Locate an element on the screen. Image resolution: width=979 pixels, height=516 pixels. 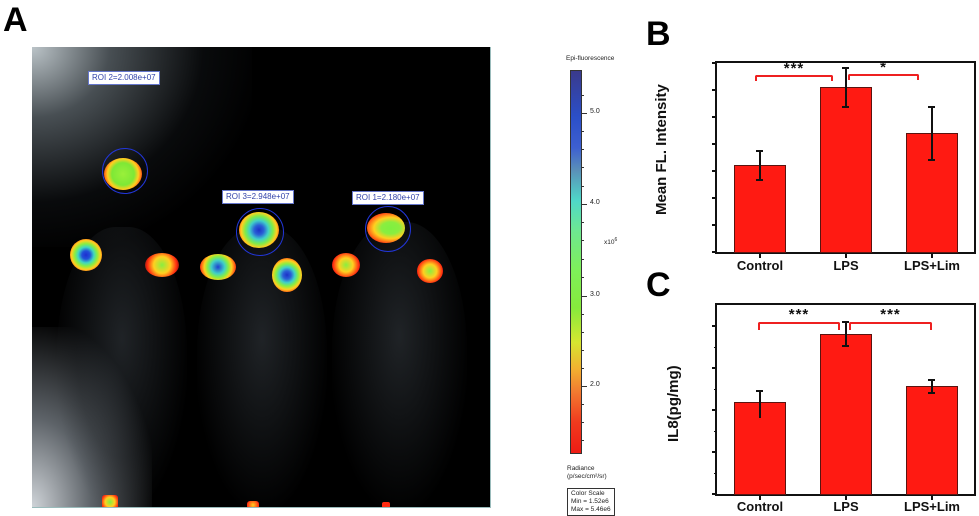
radiance-unit: (p/sec/cm²/sr) is located at coordinates (587, 476).